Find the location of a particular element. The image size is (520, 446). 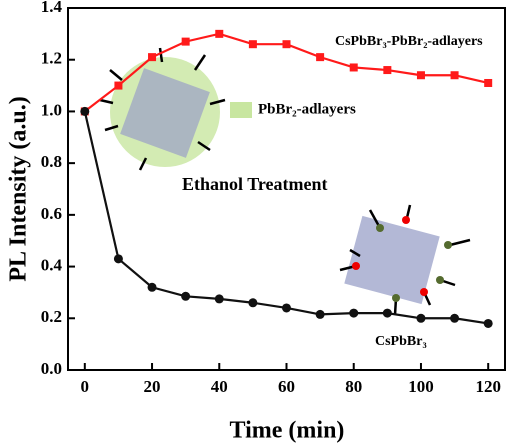

y-tick-label: 1.4 is located at coordinates (52, 8).